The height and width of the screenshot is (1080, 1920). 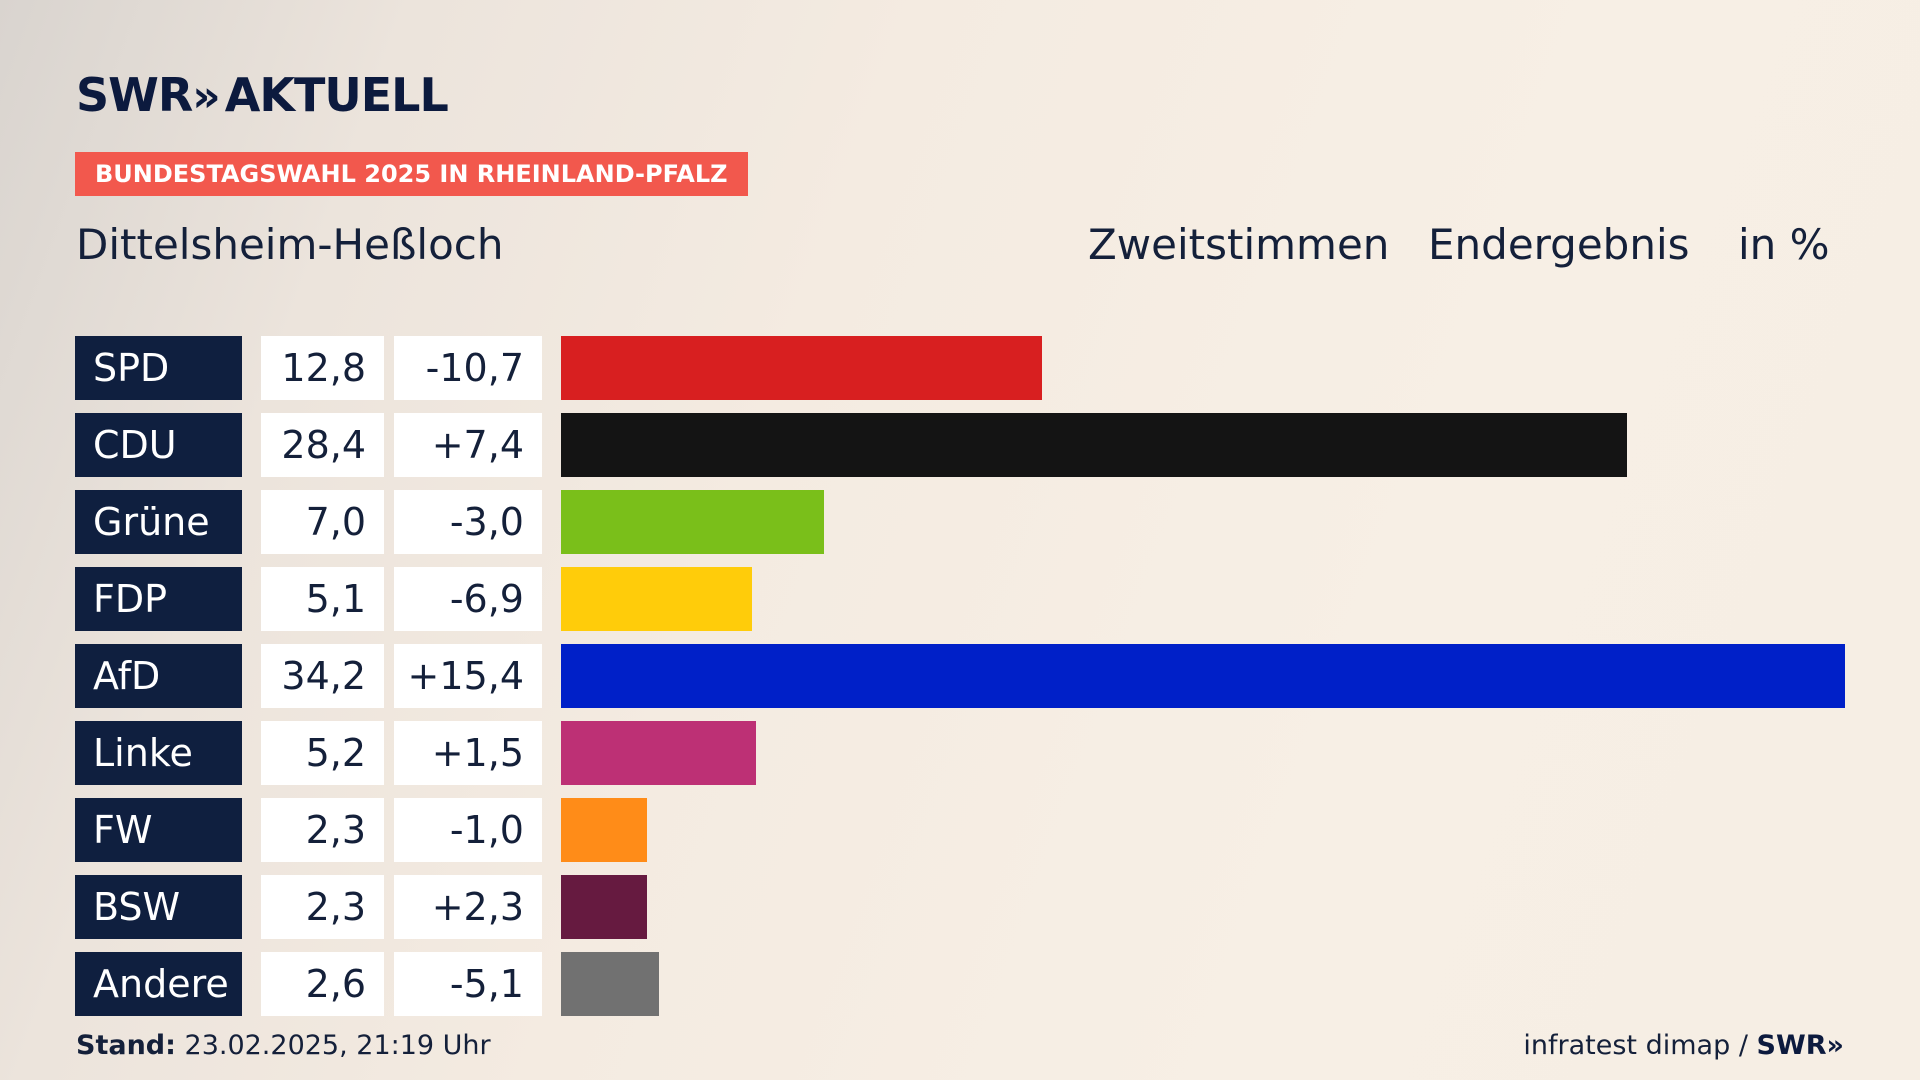 What do you see at coordinates (1784, 244) in the screenshot?
I see `header-unit: in %` at bounding box center [1784, 244].